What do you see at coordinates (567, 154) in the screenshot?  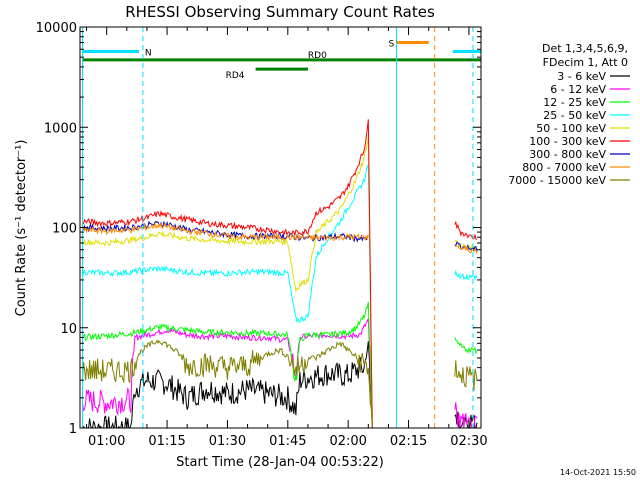 I see `legend-entry-label-6: 300 - 800 keV` at bounding box center [567, 154].